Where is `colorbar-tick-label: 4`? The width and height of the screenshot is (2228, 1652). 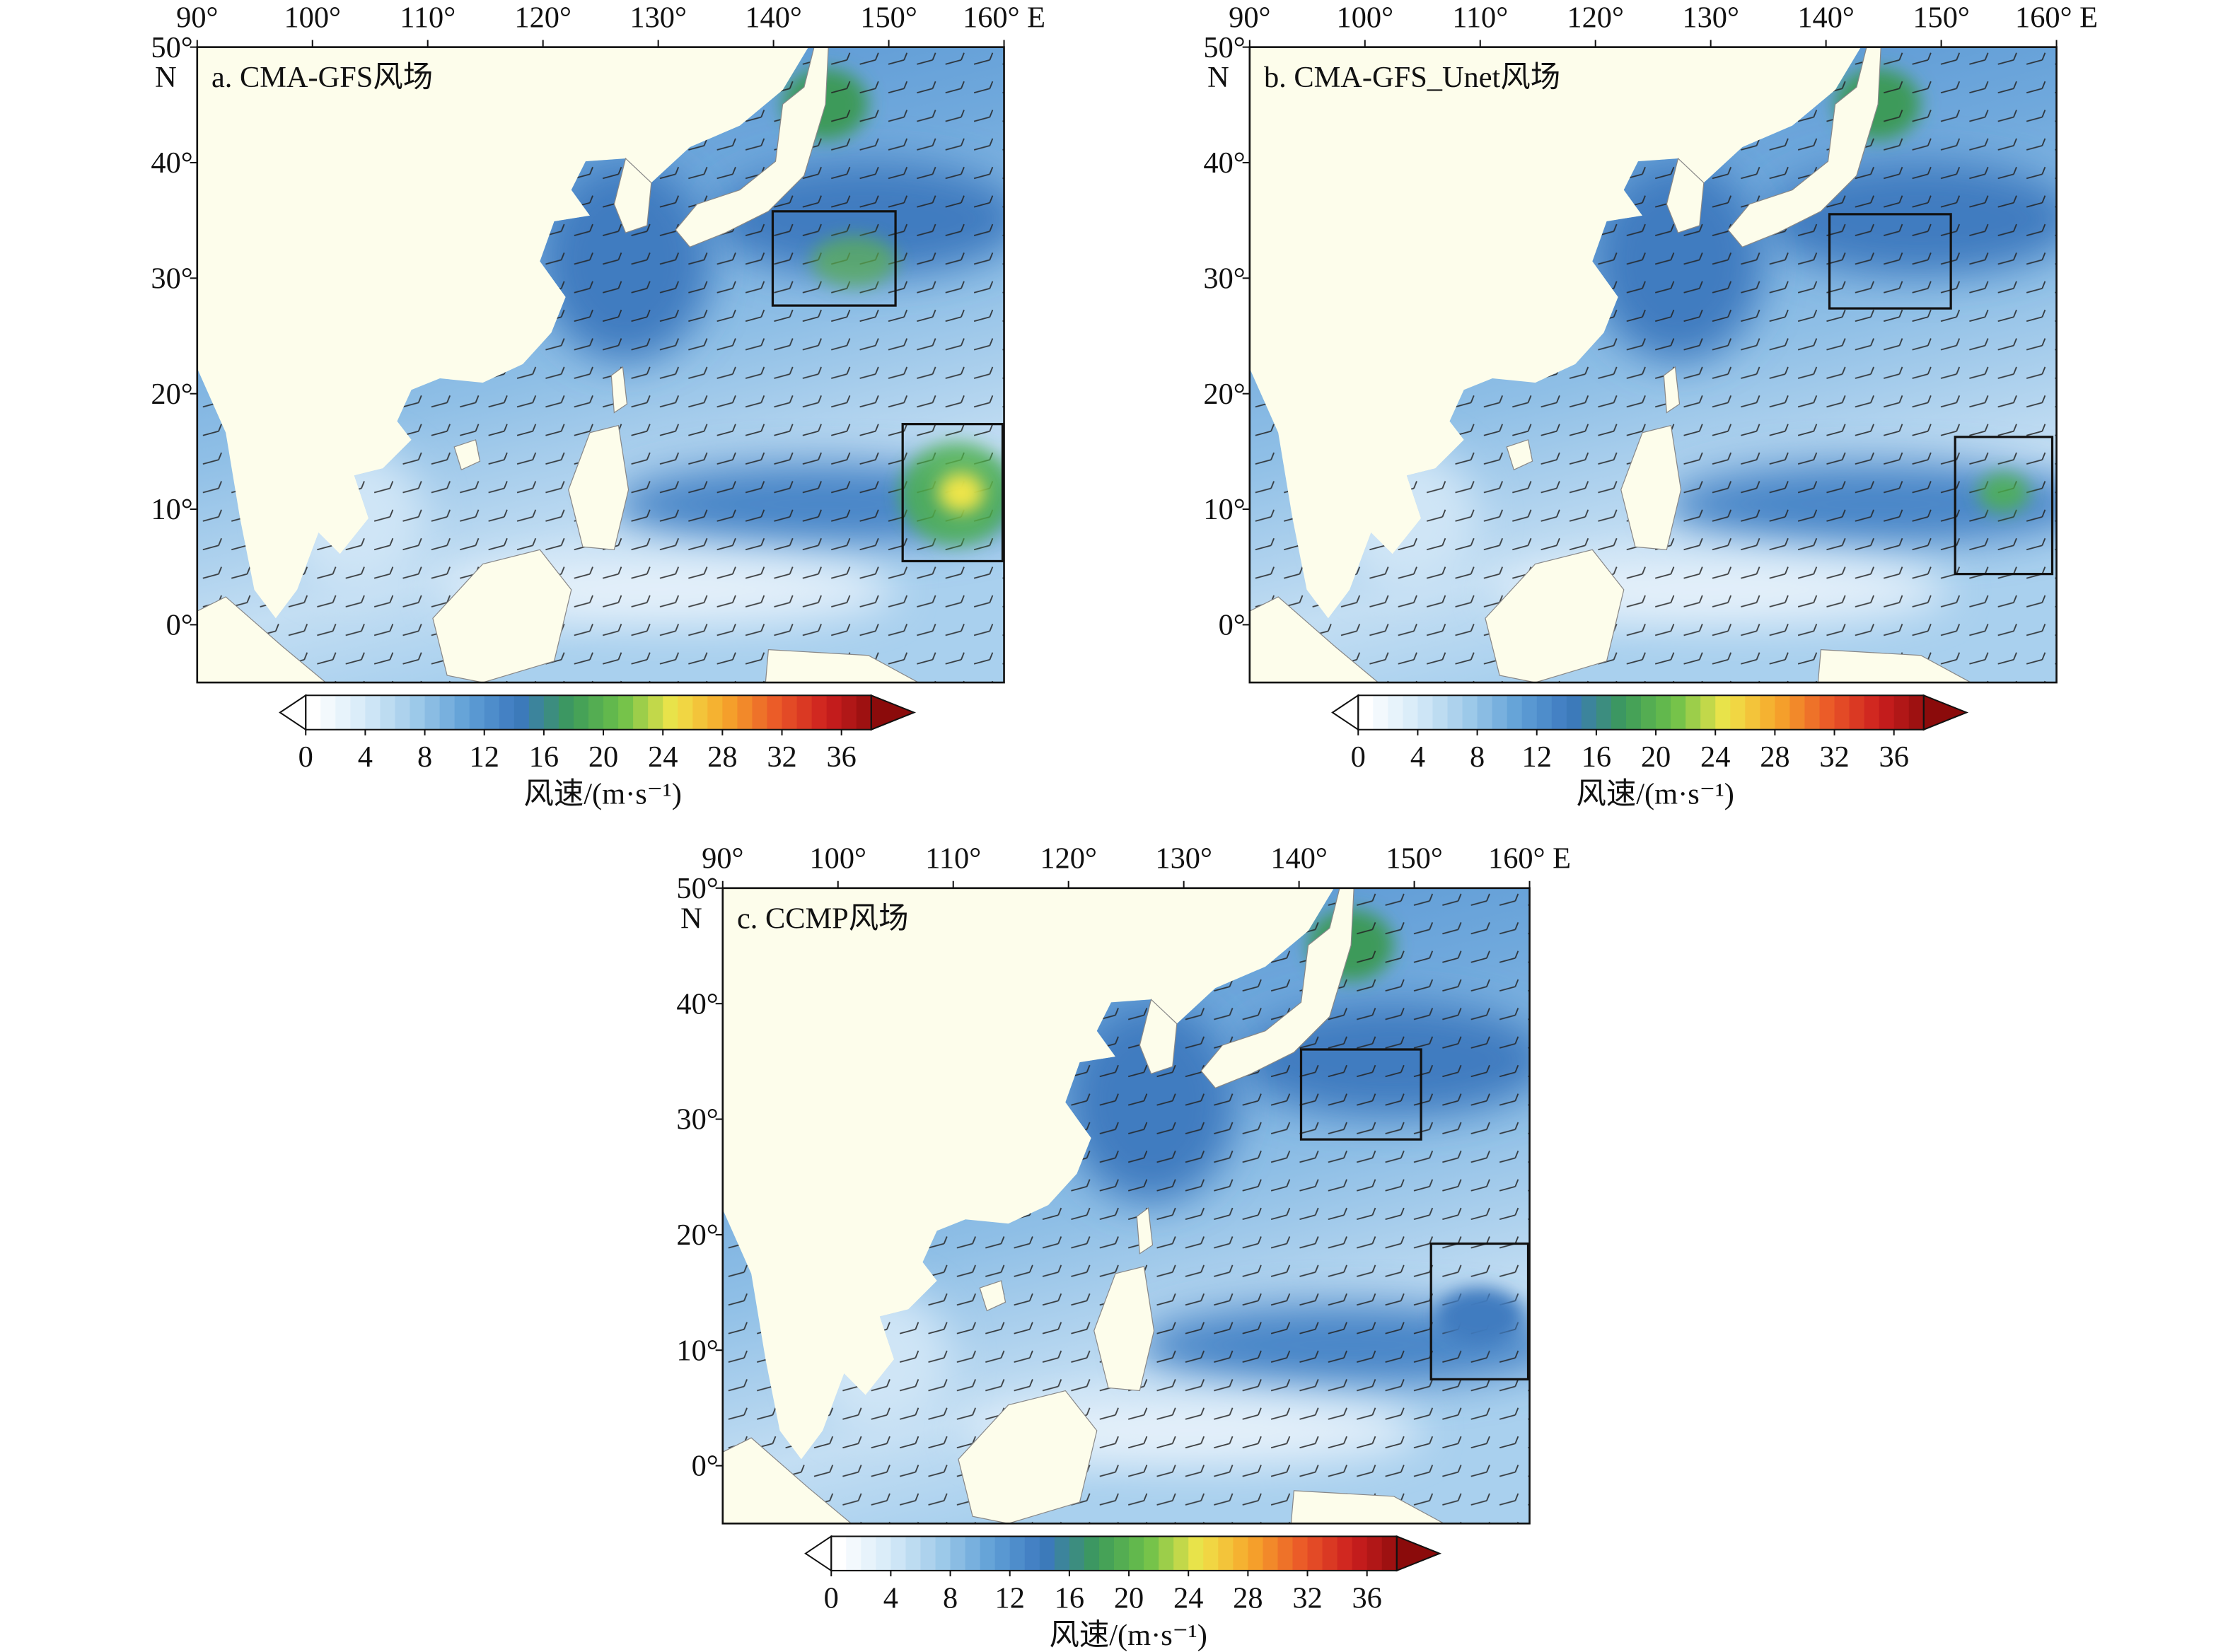 colorbar-tick-label: 4 is located at coordinates (1417, 757).